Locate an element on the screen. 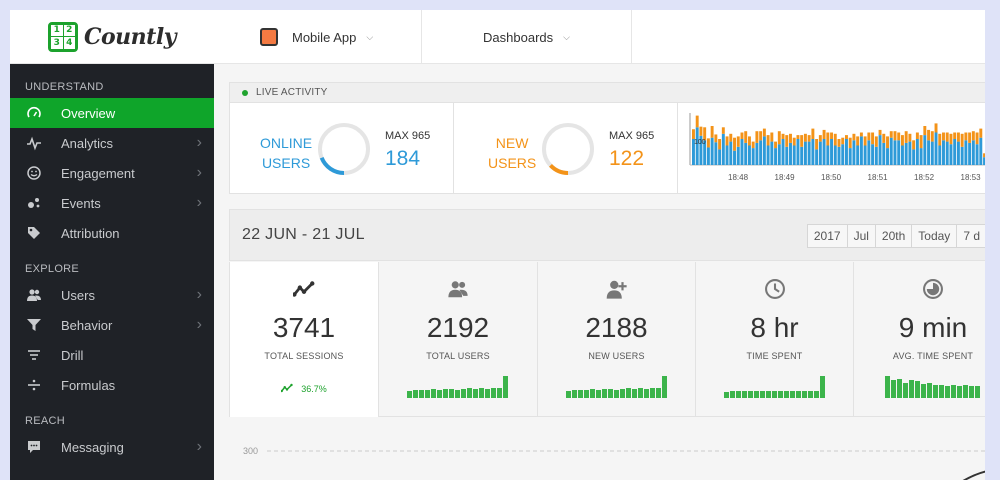 The width and height of the screenshot is (1000, 480). sidebar-item-engagement: Engagement › is located at coordinates (112, 173).